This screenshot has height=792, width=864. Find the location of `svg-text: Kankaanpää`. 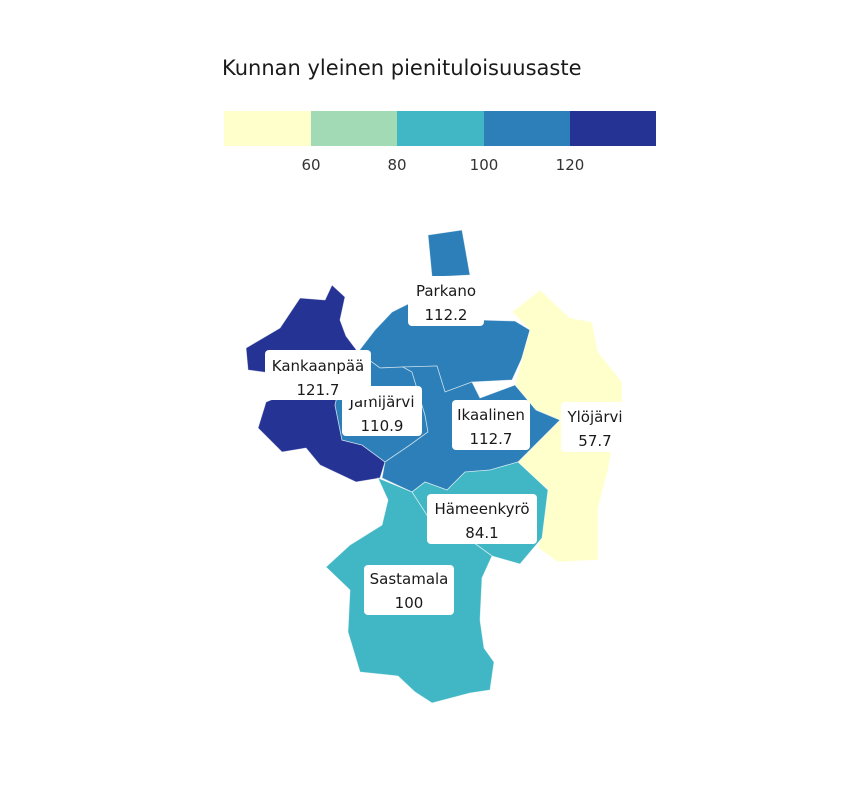

svg-text: Kankaanpää is located at coordinates (318, 366).